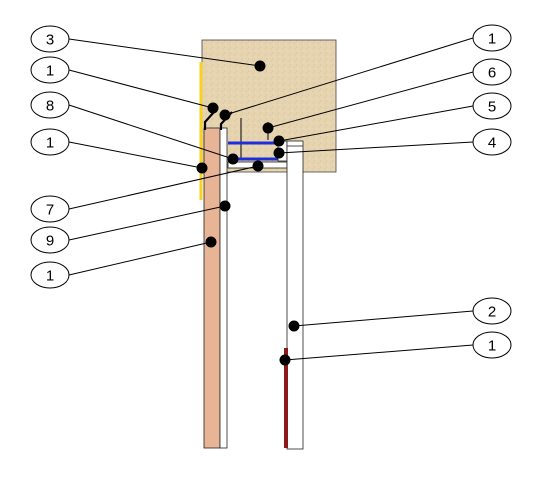 The image size is (547, 482). Describe the element at coordinates (223, 288) in the screenshot. I see `inner-leaf` at that location.